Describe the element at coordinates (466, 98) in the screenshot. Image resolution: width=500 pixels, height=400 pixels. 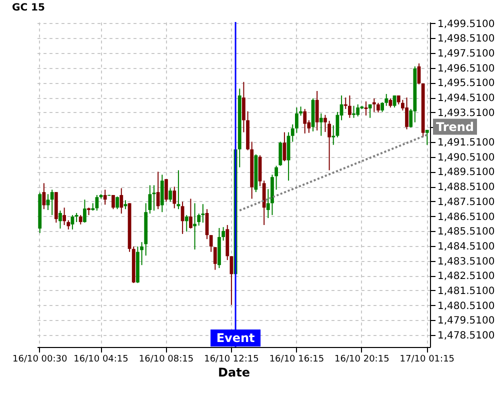
I see `y-tick-label: 1,494.5100` at that location.